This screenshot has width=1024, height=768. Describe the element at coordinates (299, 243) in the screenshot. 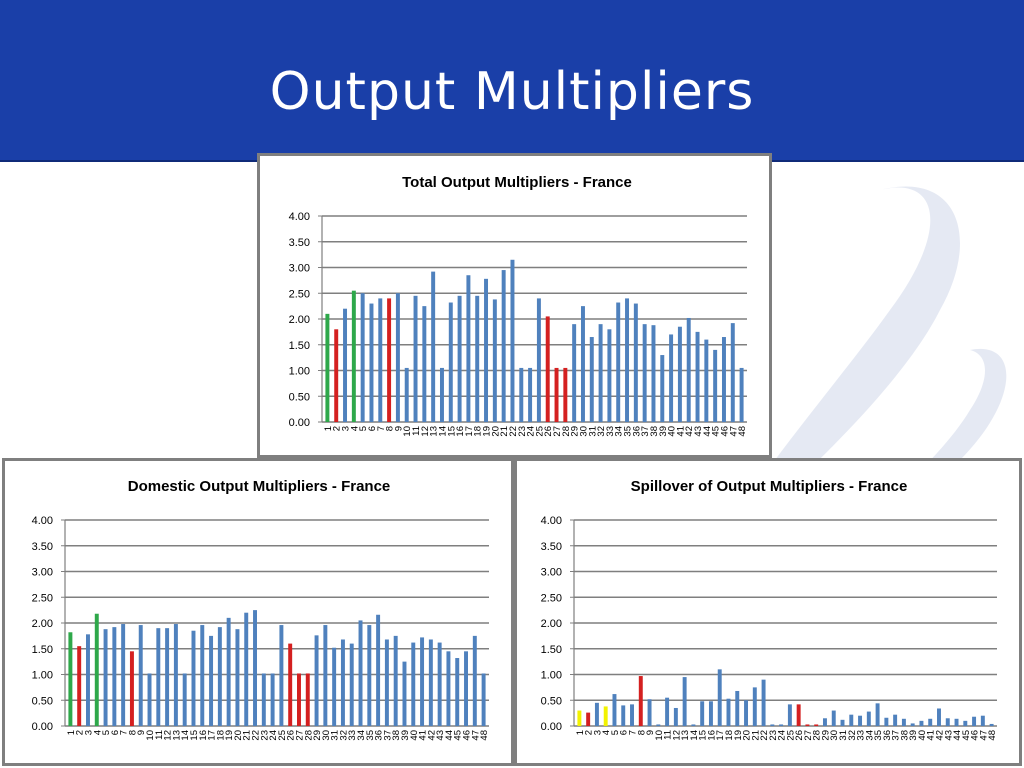

I see `y-tick-label: 3.50` at that location.